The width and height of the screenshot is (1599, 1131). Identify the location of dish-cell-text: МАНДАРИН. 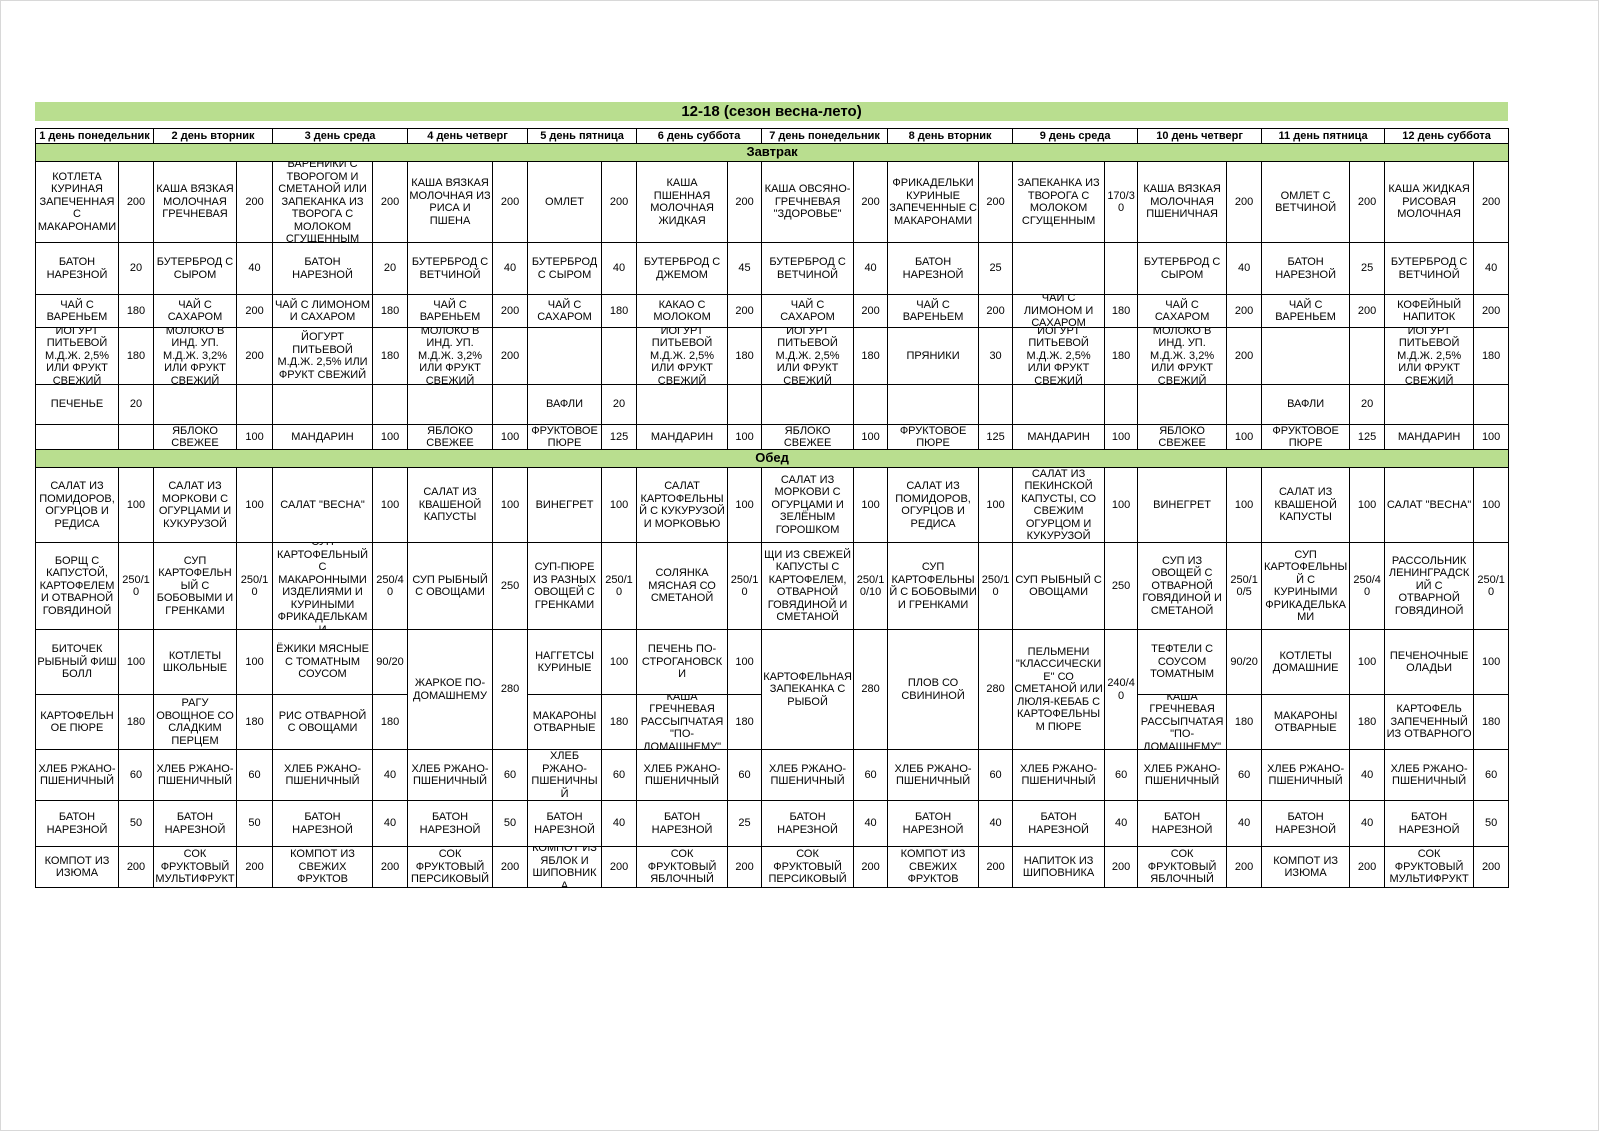
(1429, 436).